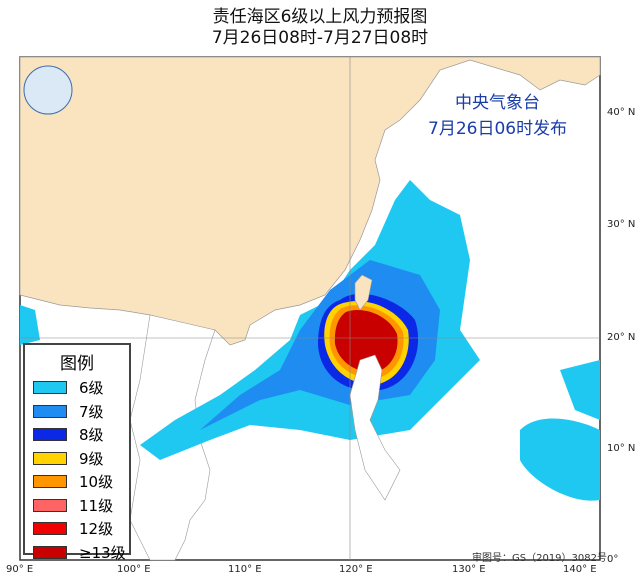  Describe the element at coordinates (580, 569) in the screenshot. I see `lon-label: 140° E` at that location.